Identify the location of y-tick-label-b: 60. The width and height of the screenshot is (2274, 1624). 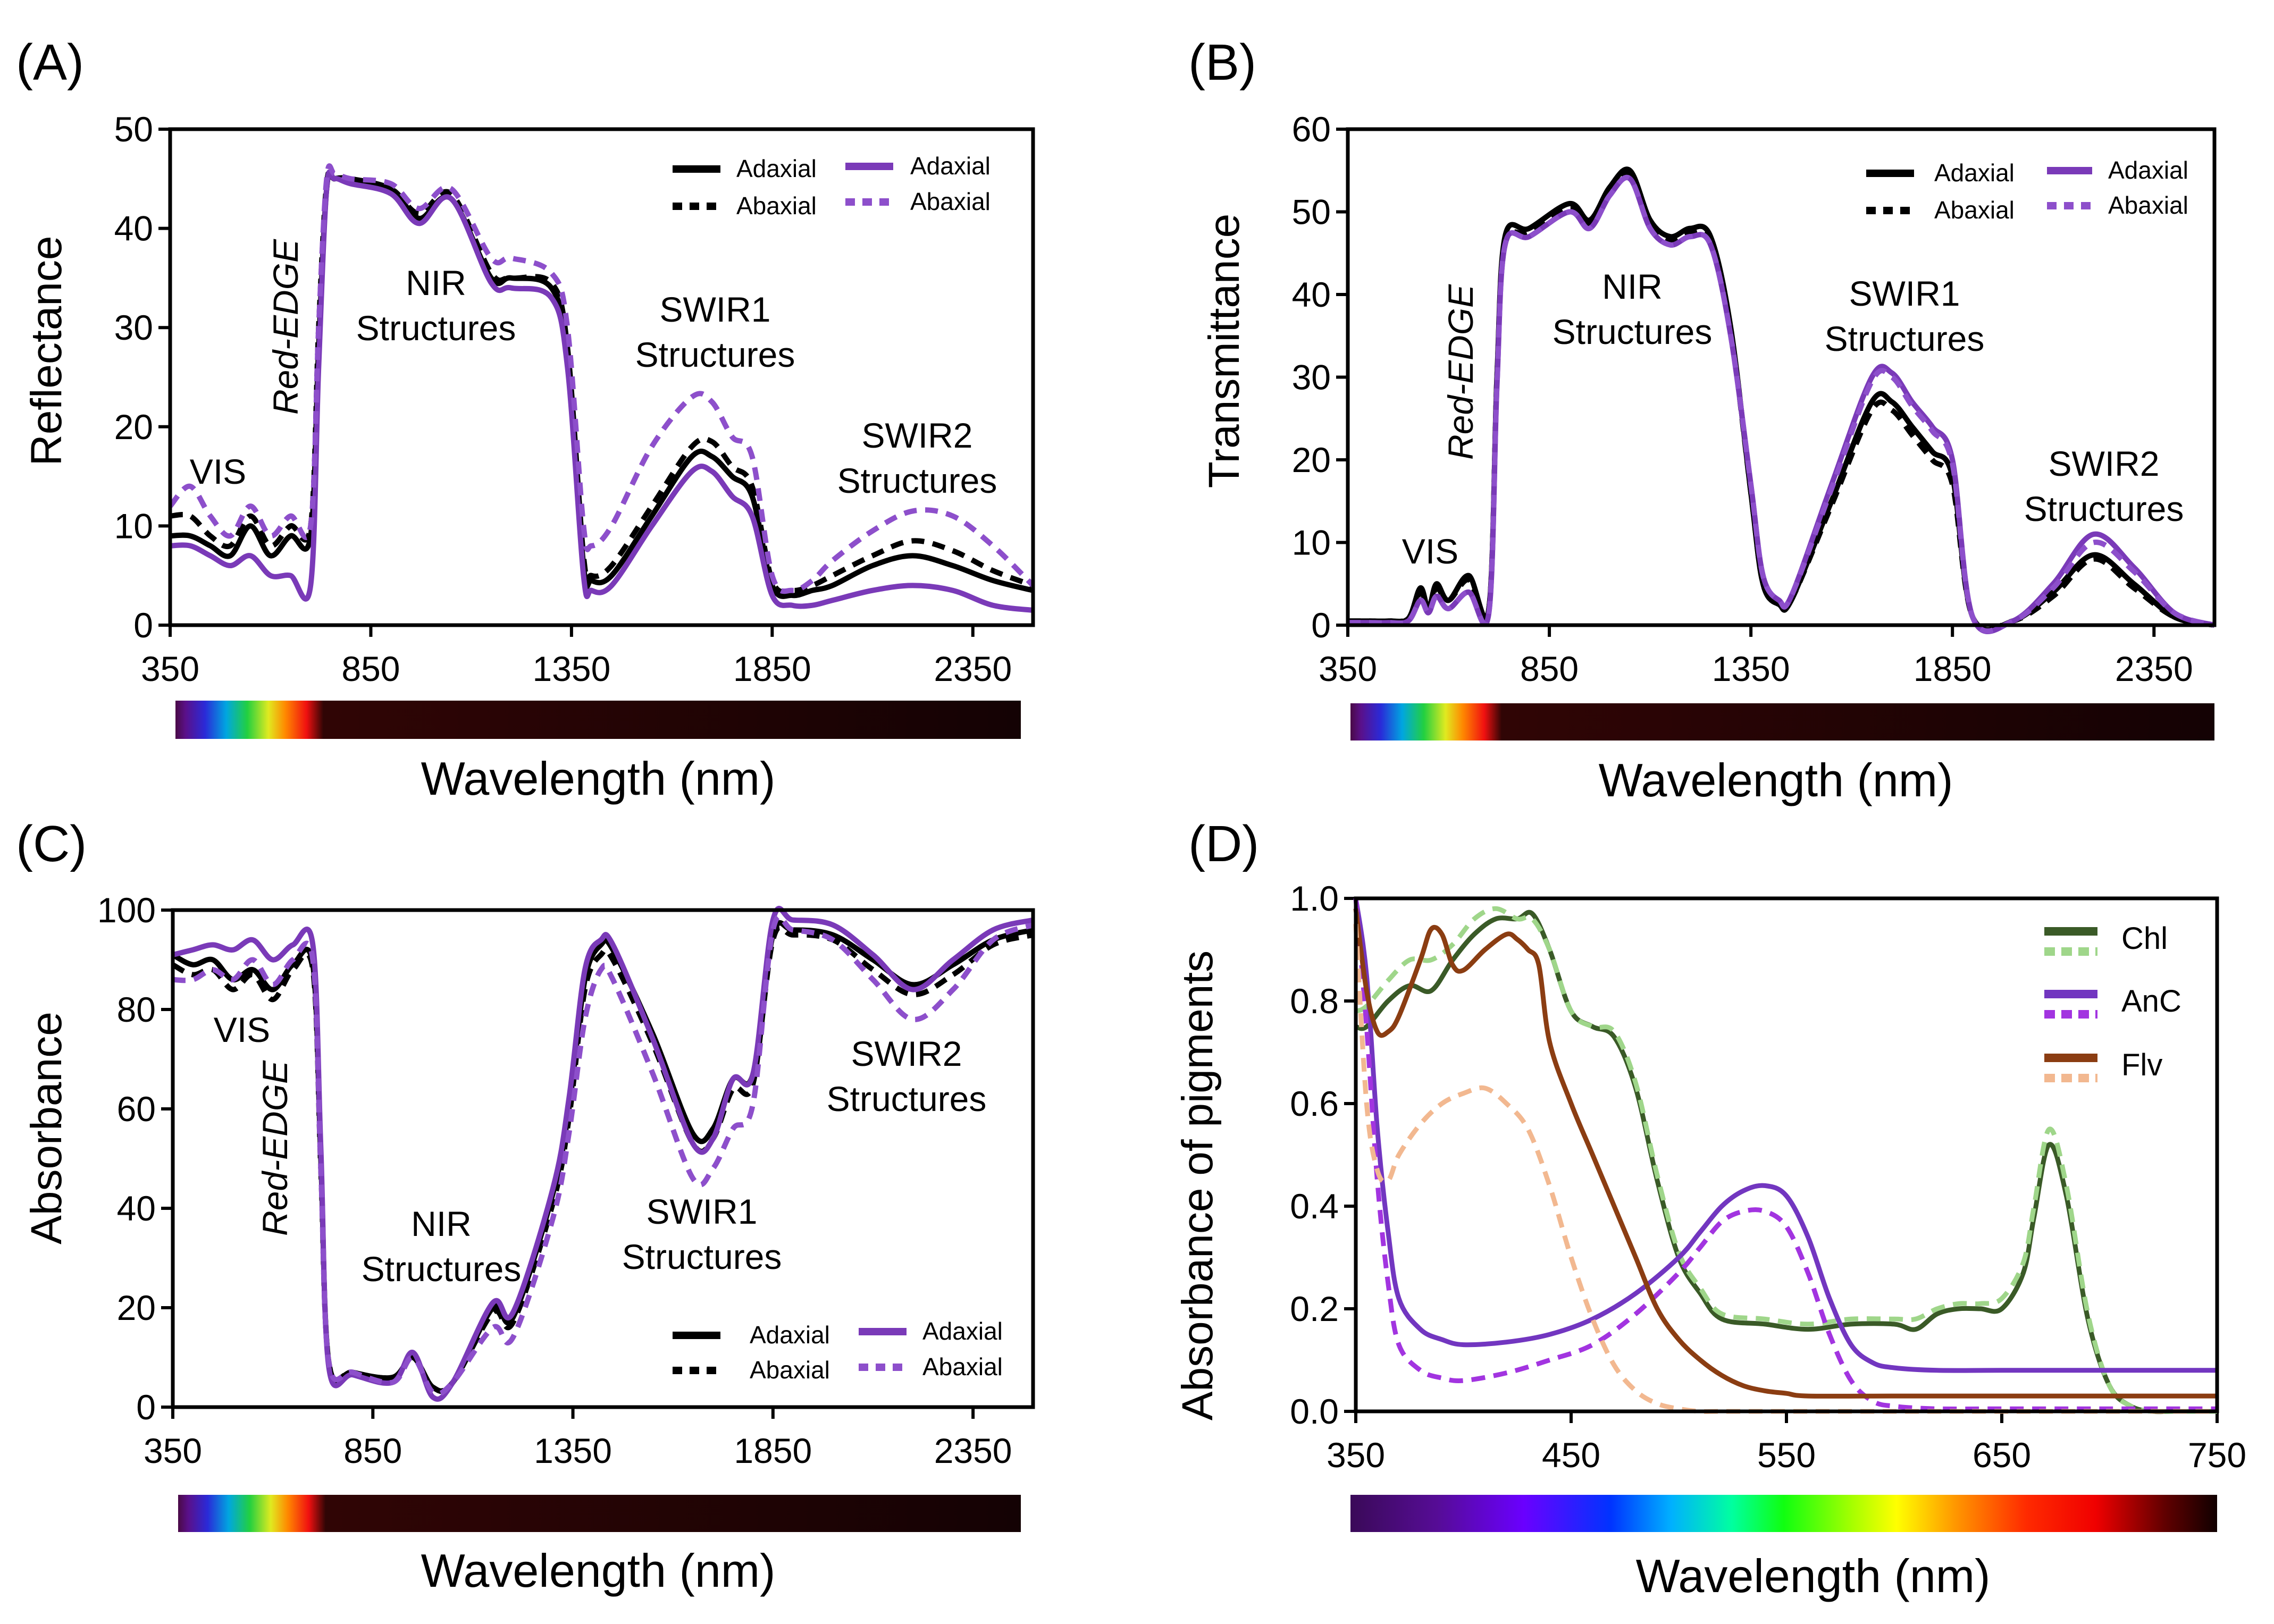
(1311, 129).